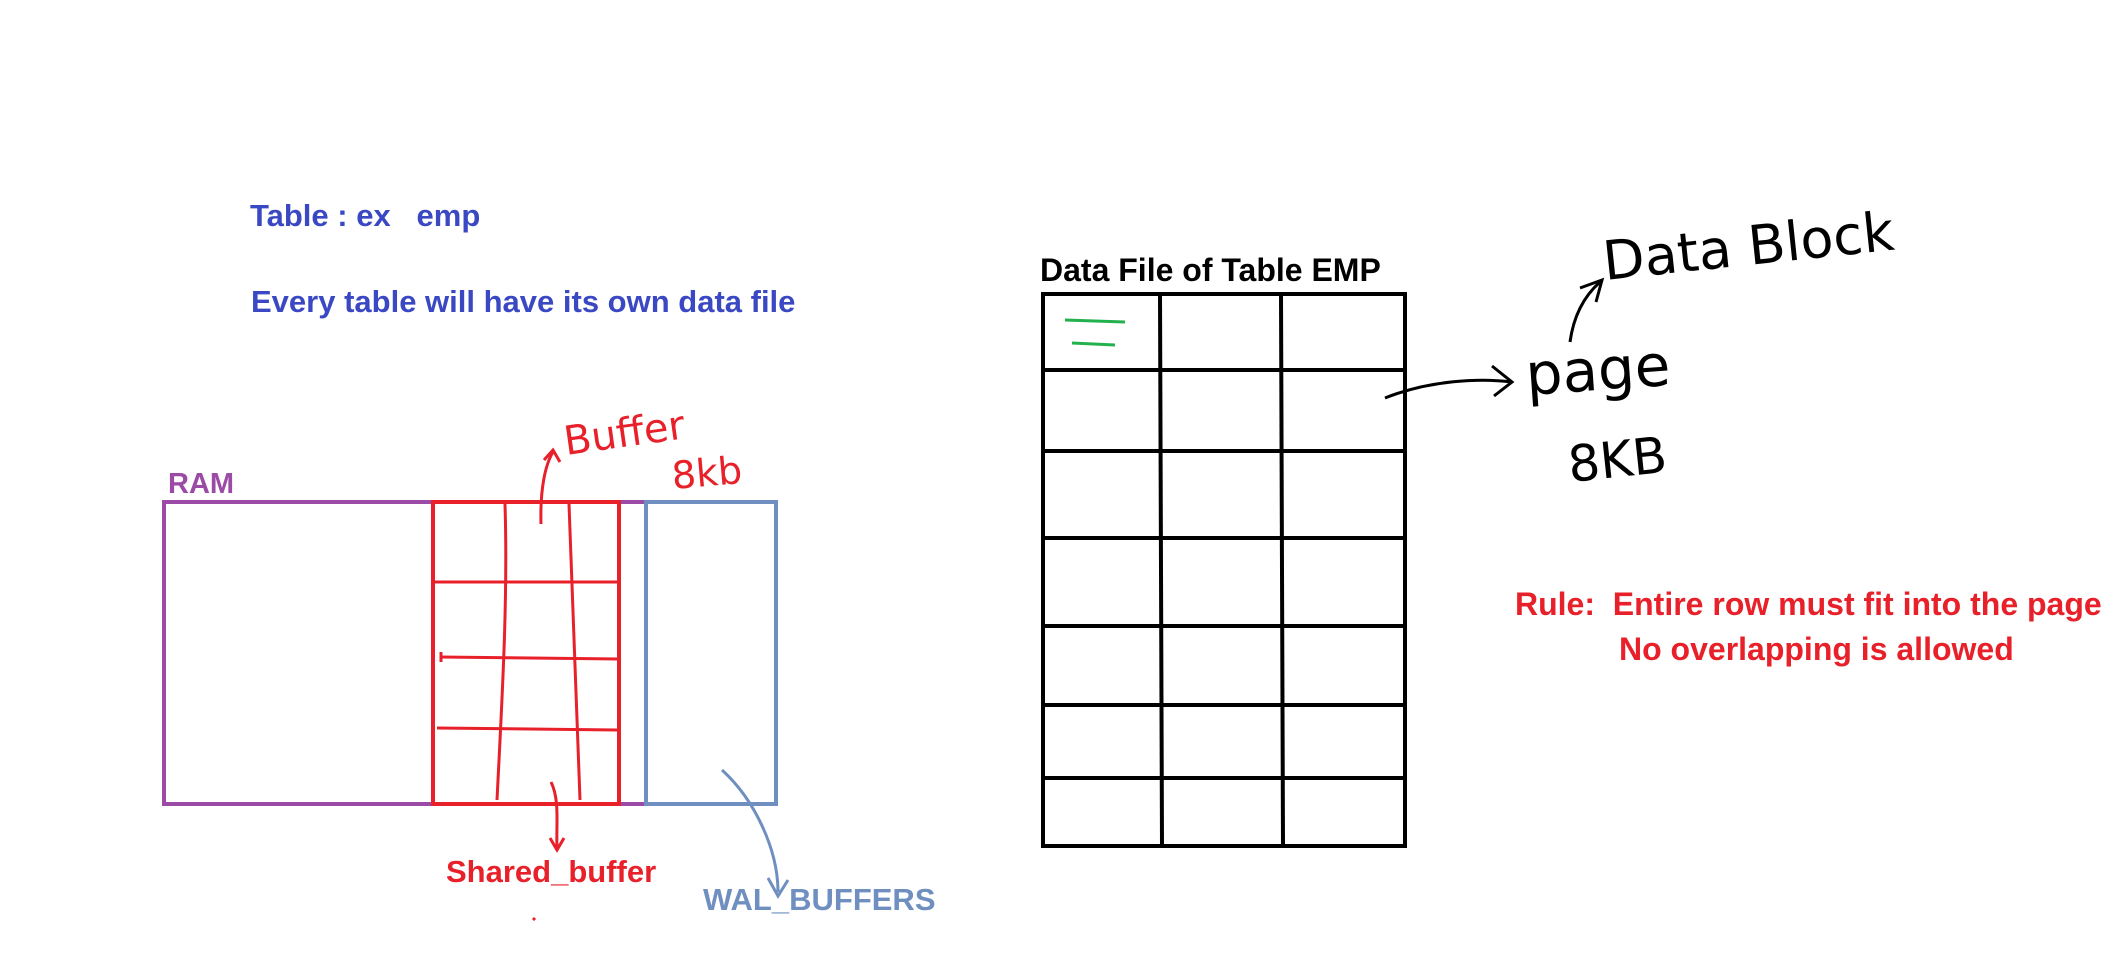 The height and width of the screenshot is (979, 2118). What do you see at coordinates (365, 215) in the screenshot?
I see `table-example-note: Table : ex emp` at bounding box center [365, 215].